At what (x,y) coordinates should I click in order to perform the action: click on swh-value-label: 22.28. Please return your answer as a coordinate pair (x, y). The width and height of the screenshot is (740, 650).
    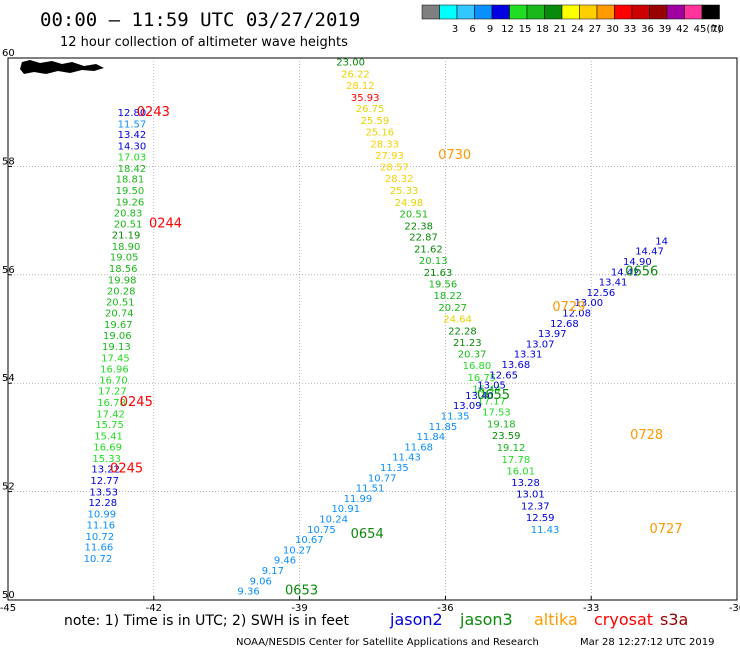
    Looking at the image, I should click on (462, 331).